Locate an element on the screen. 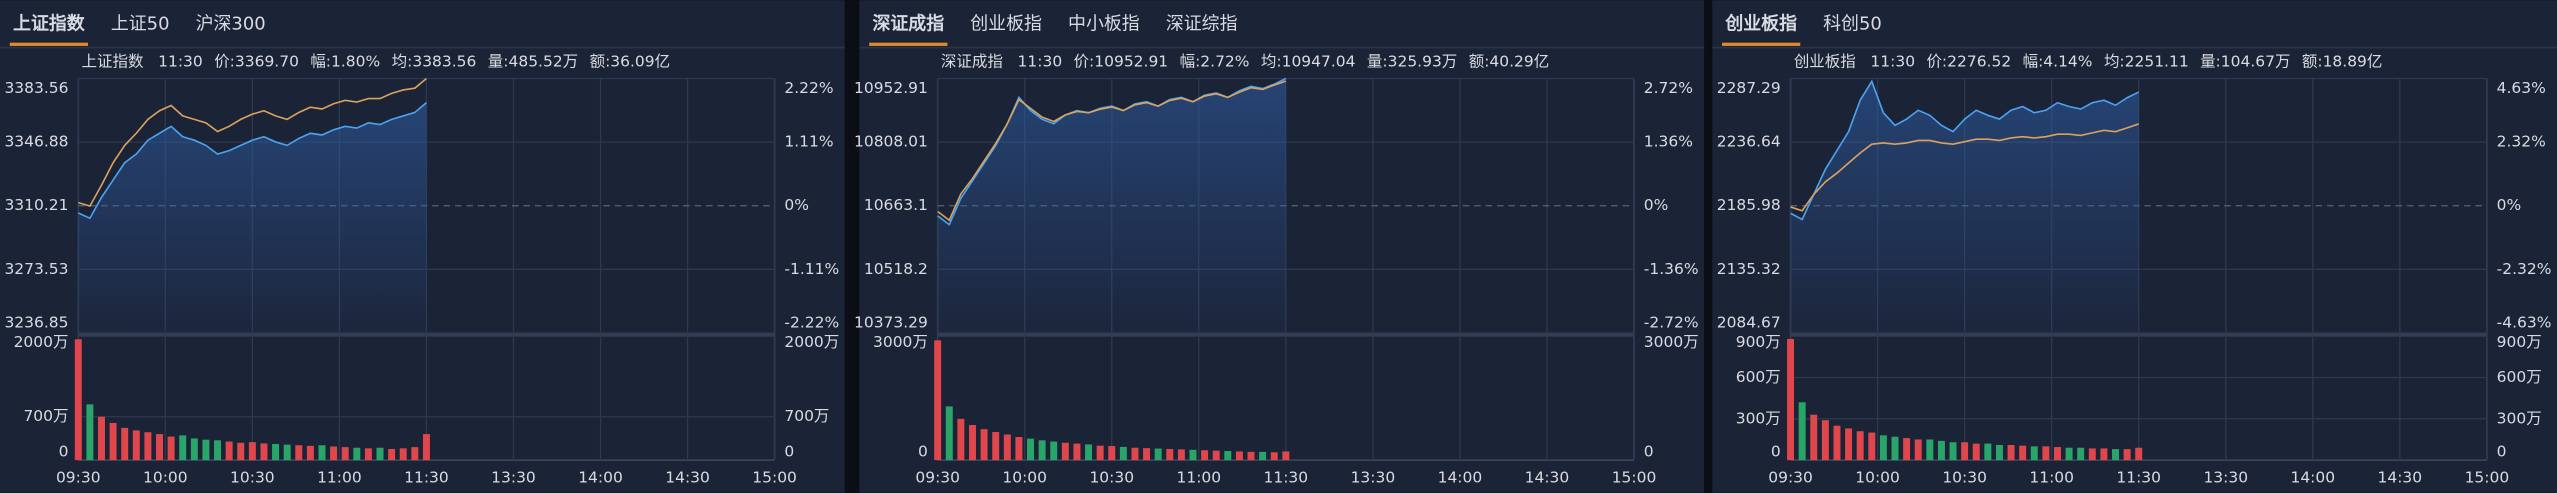  y-tick-label: 3273.53 is located at coordinates (36, 269).